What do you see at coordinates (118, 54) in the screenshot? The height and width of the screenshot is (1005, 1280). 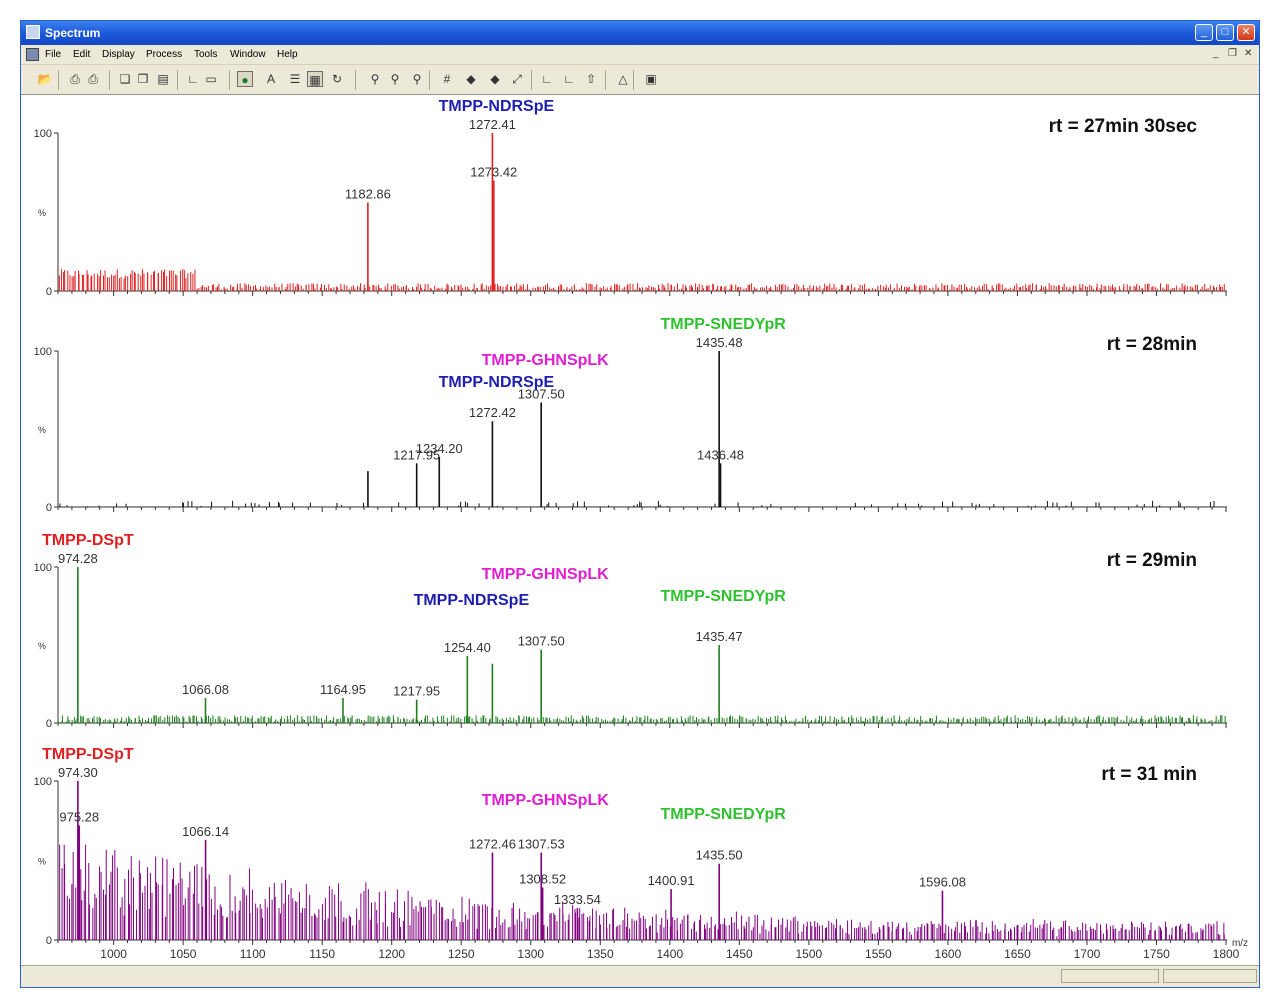 I see `menu-display: Display` at bounding box center [118, 54].